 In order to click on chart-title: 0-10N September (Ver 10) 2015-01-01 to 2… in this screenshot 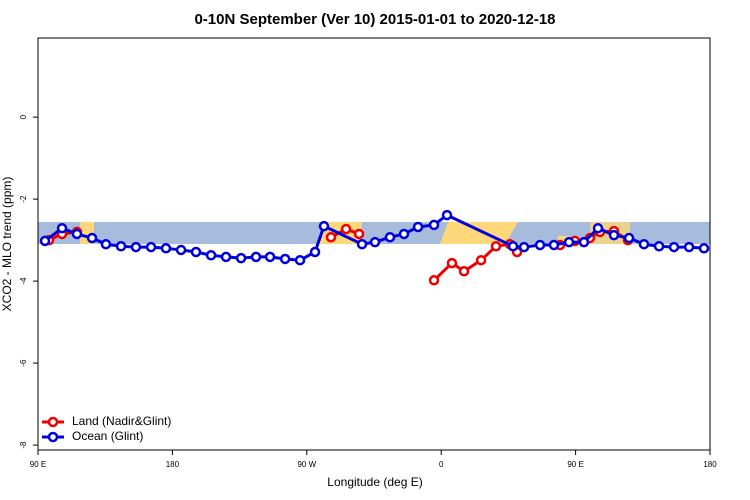, I will do `click(374, 19)`.